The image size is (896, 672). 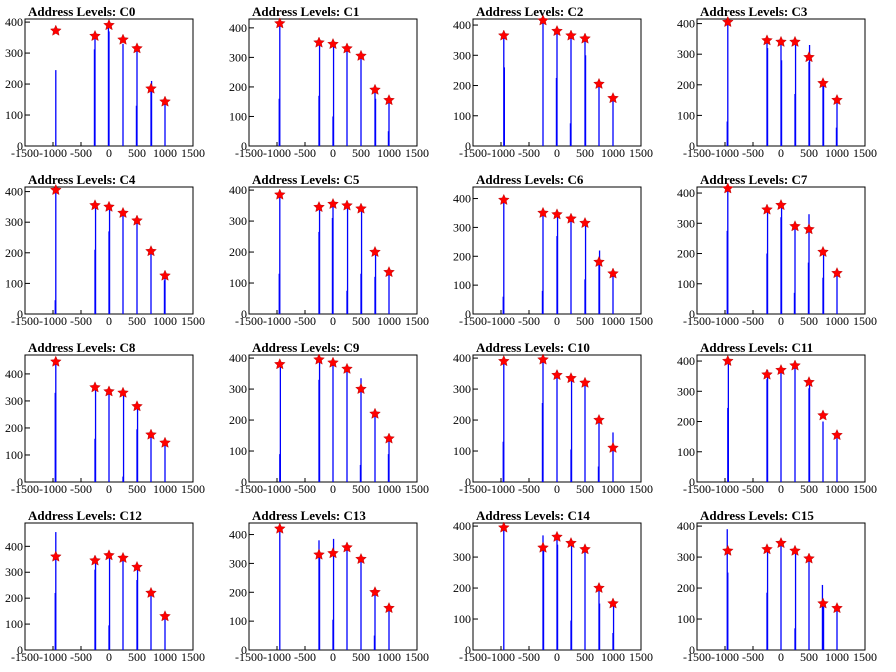 What do you see at coordinates (82, 179) in the screenshot?
I see `panel-title: Address Levels: C4` at bounding box center [82, 179].